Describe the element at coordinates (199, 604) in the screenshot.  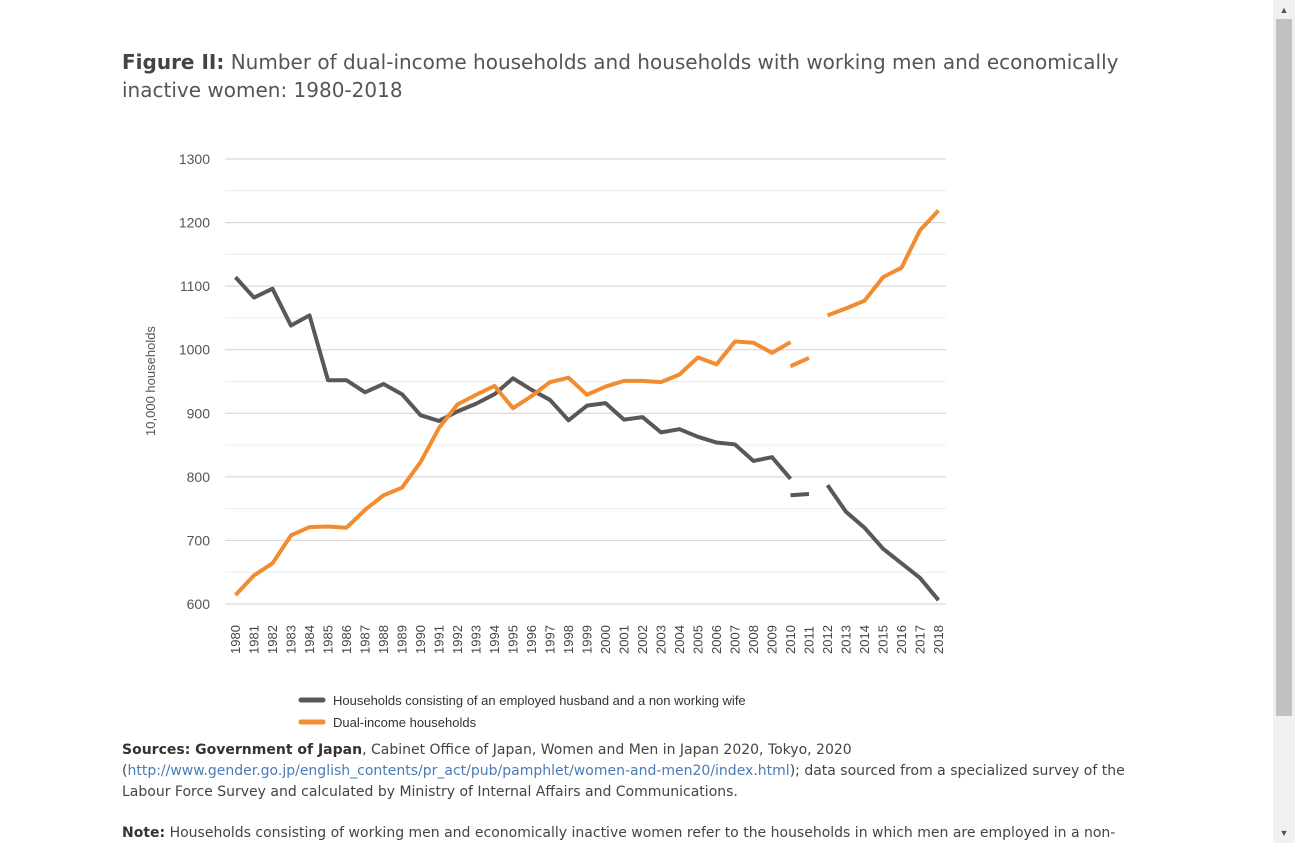
I see `y-tick-label: 600` at that location.